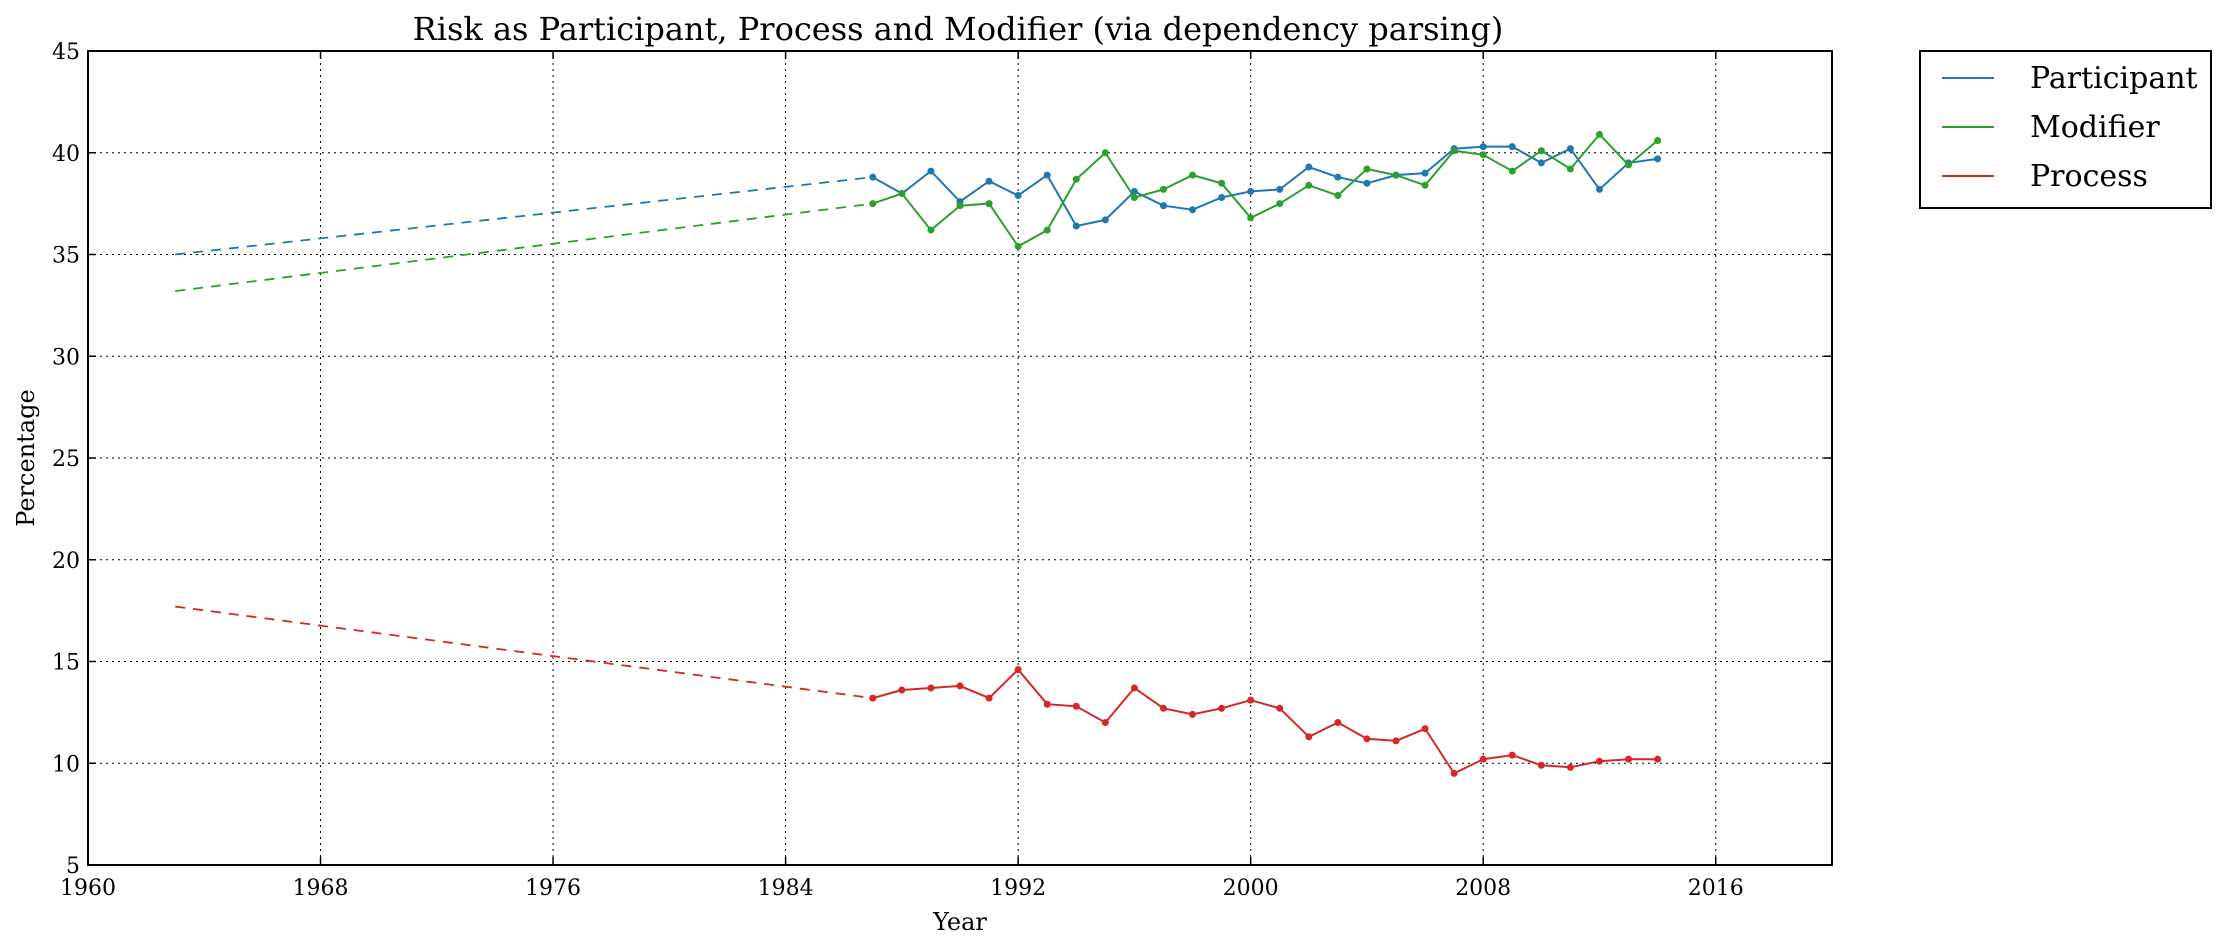  I want to click on y-tick-label: 5, so click(73, 866).